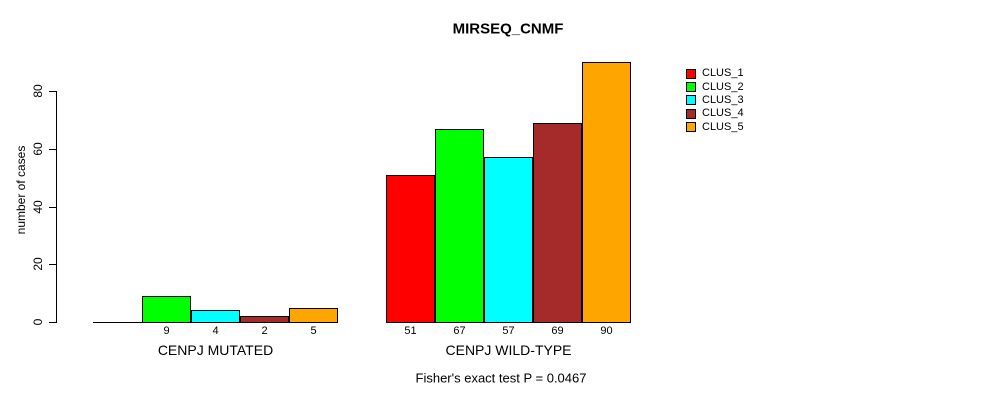 This screenshot has width=990, height=400. Describe the element at coordinates (166, 331) in the screenshot. I see `bar-value-label: 9` at that location.